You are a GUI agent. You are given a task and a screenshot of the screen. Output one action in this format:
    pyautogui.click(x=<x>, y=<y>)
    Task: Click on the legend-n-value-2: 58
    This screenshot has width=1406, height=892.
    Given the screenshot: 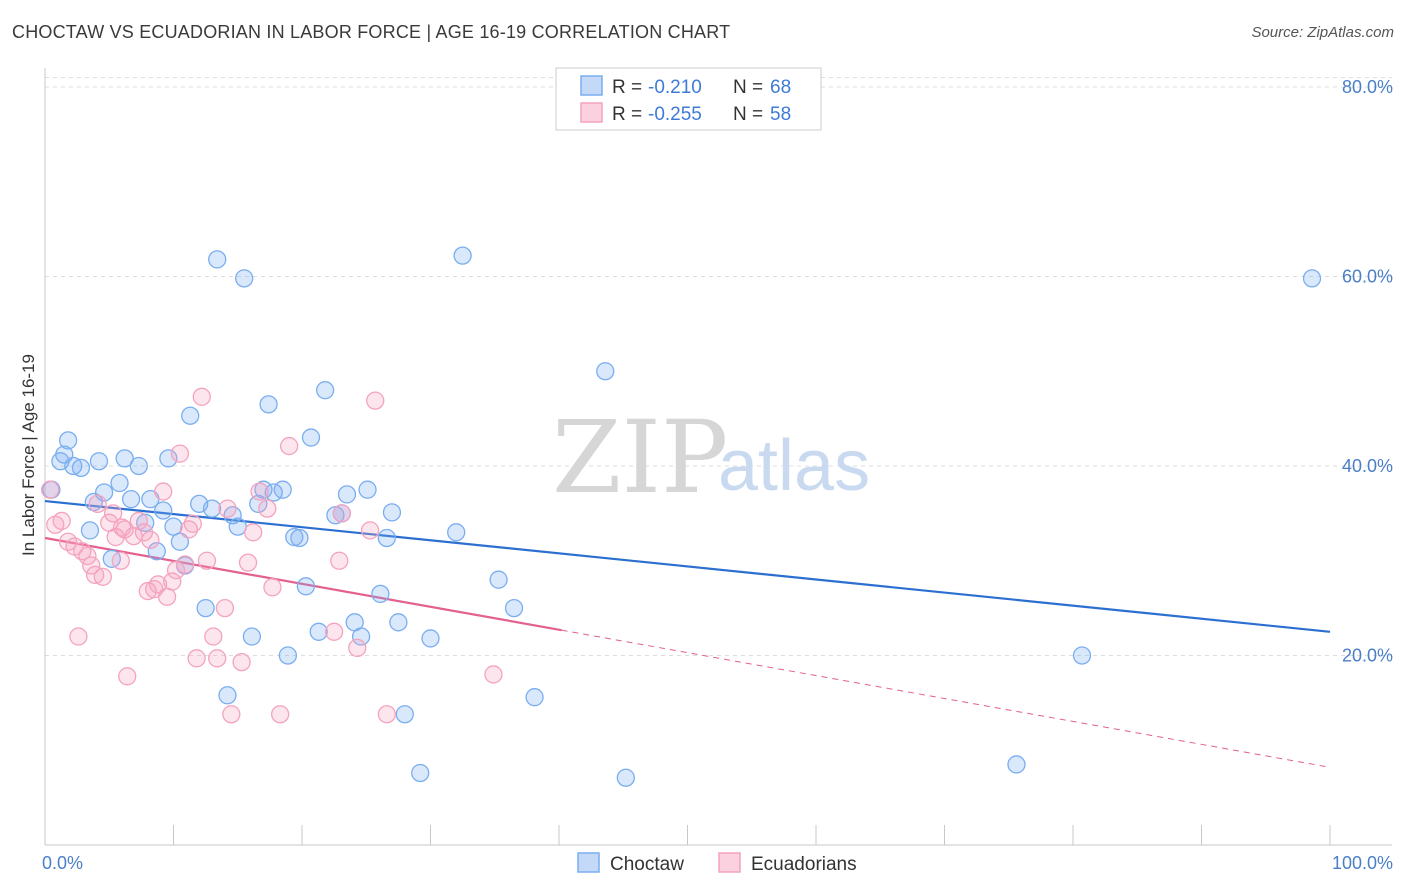 What is the action you would take?
    pyautogui.click(x=780, y=114)
    